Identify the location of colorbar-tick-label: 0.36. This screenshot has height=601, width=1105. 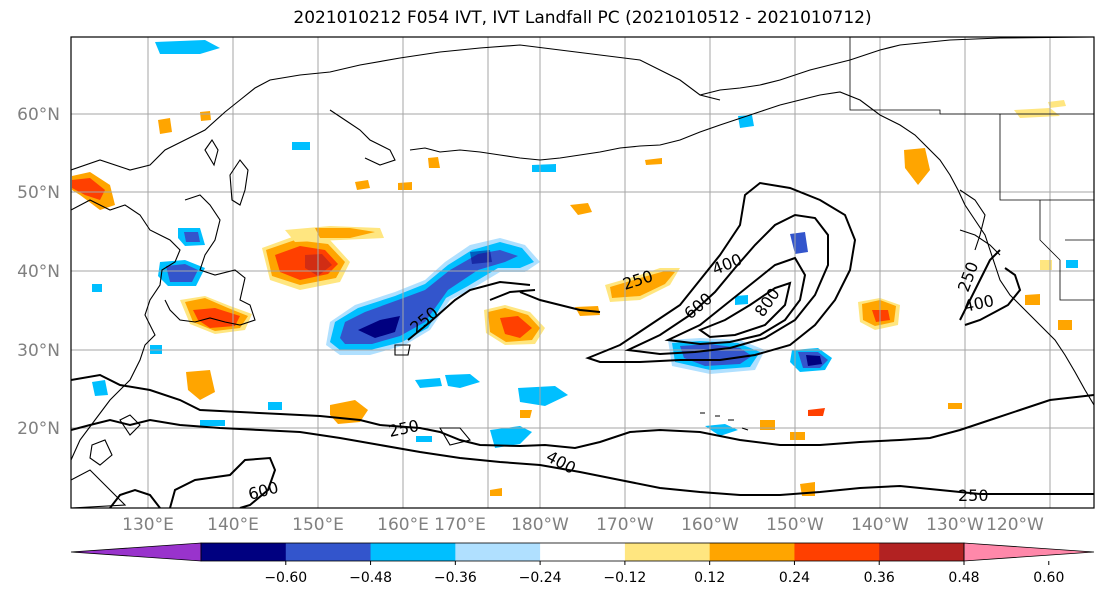
(879, 578).